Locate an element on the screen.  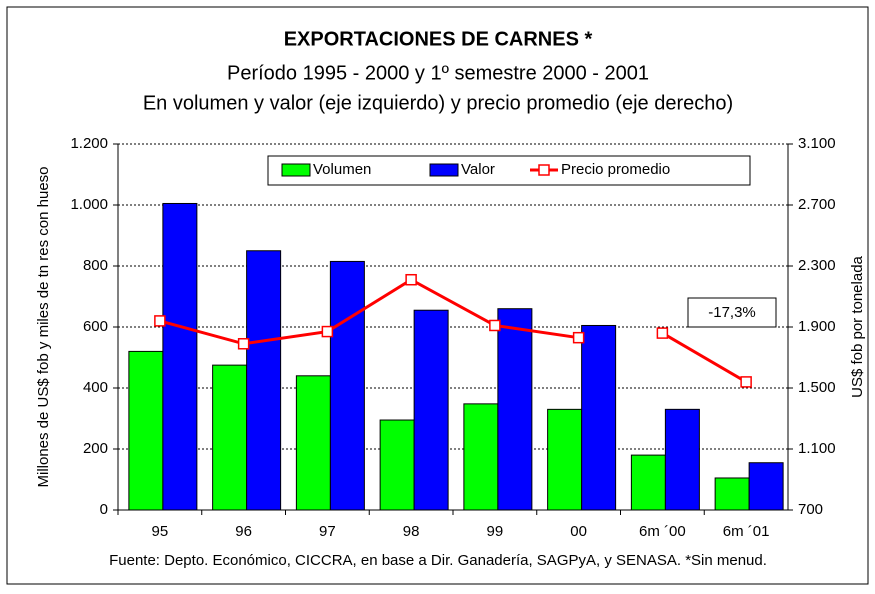
y2-tick-label: 3.100 is located at coordinates (817, 143).